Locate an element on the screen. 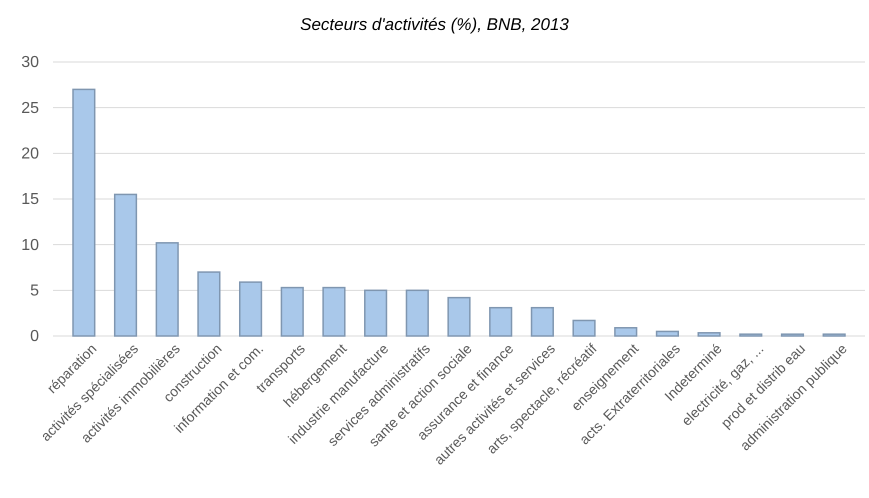 This screenshot has height=498, width=869. y-tick-label: 20 is located at coordinates (30, 153).